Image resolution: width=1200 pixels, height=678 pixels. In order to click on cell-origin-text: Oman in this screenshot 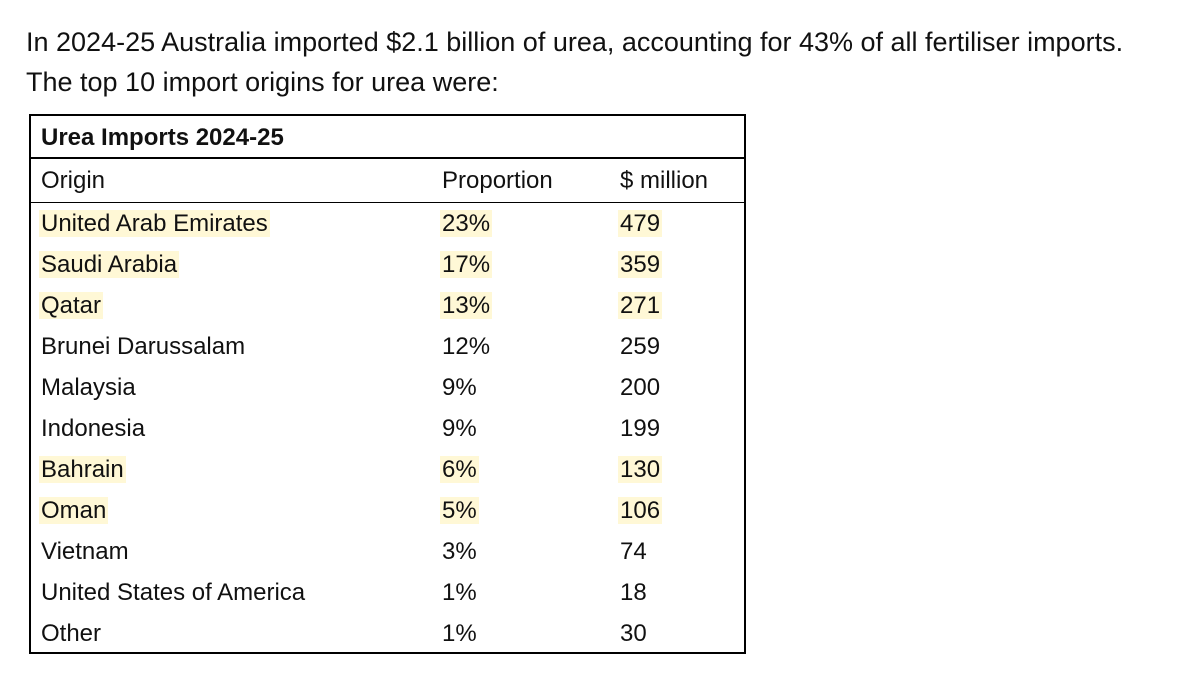, I will do `click(74, 510)`.